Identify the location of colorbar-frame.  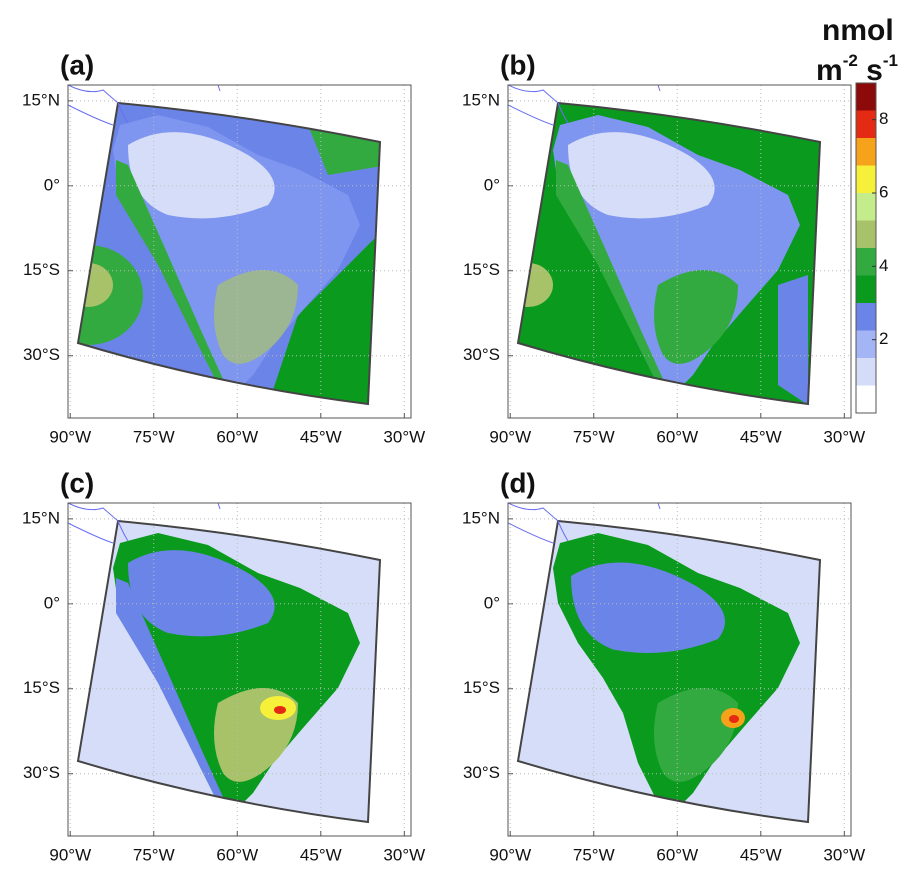
(866, 248).